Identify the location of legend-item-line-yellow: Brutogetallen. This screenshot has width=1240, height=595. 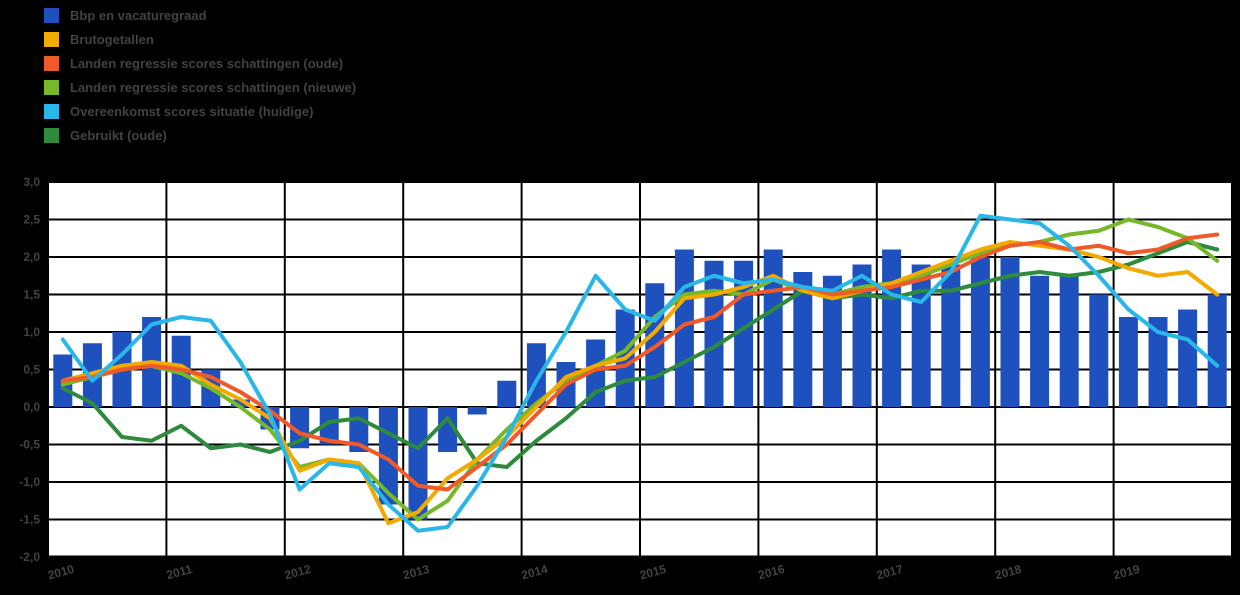
(200, 39).